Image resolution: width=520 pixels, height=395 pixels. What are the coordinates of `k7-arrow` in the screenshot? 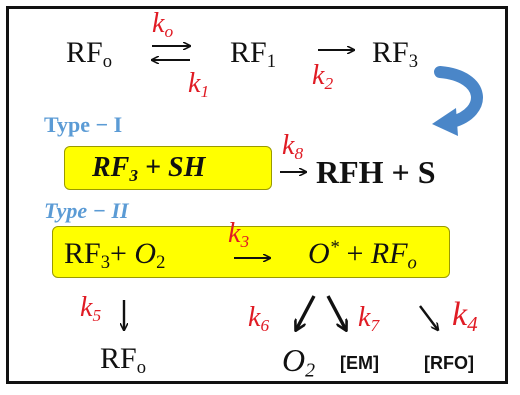 It's located at (336, 312).